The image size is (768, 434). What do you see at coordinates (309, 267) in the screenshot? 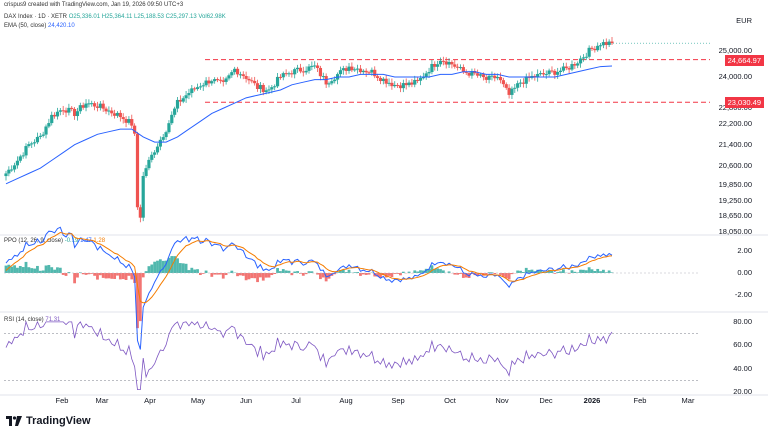
I see `ppo-signal-line` at bounding box center [309, 267].